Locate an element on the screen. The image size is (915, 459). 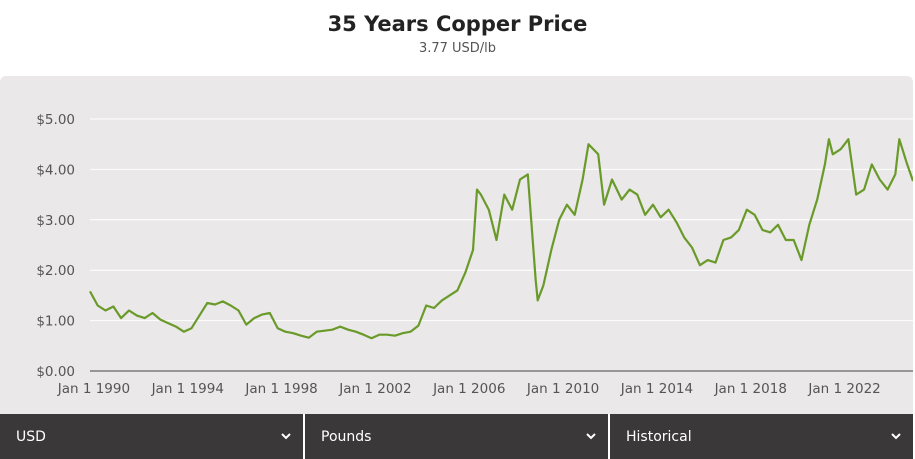
y-tick-label: $1.00 is located at coordinates (55, 322).